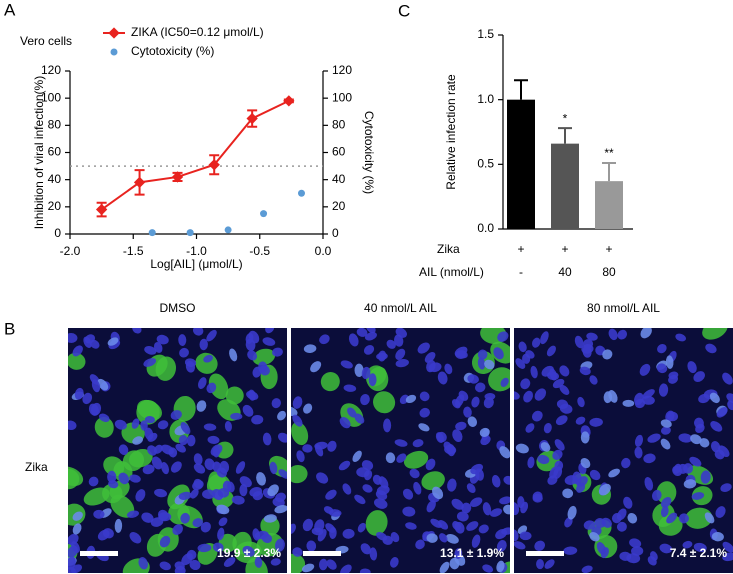 This screenshot has width=733, height=574. Describe the element at coordinates (485, 228) in the screenshot. I see `y-tick-label: 0.0` at that location.